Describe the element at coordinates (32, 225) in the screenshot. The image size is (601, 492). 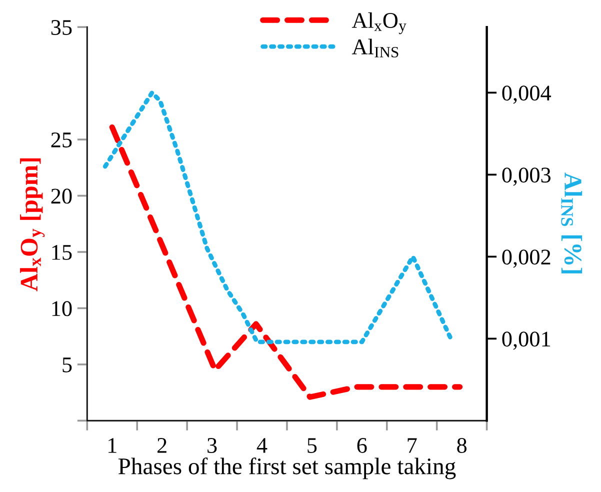
I see `y-axis-title: Al$_{x}$O$_{y}$ [ppm]` at that location.